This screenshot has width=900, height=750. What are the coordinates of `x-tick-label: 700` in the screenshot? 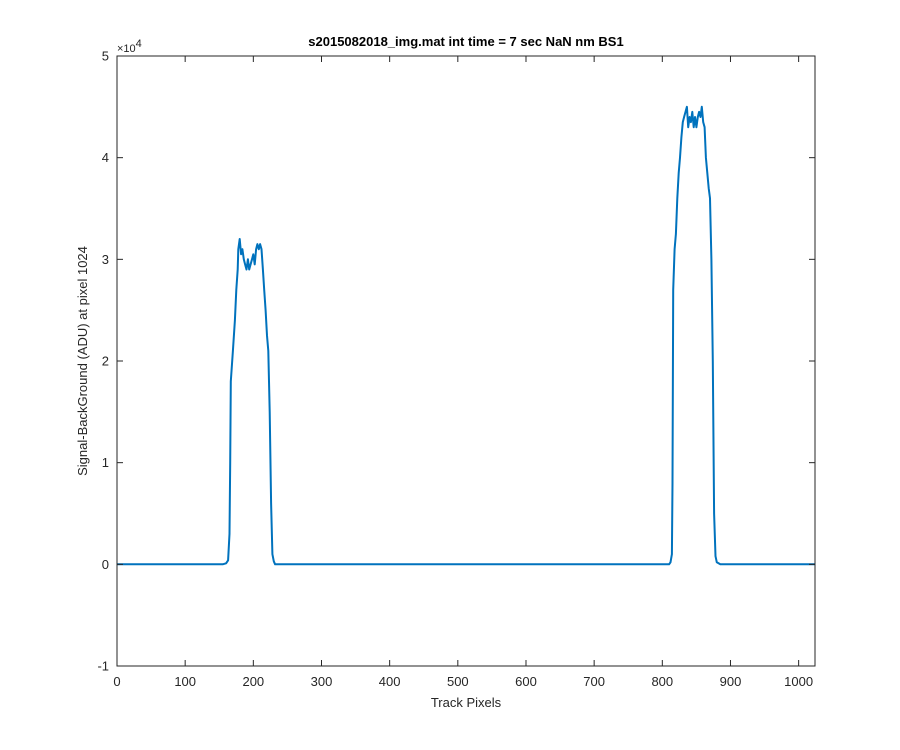 It's located at (594, 681).